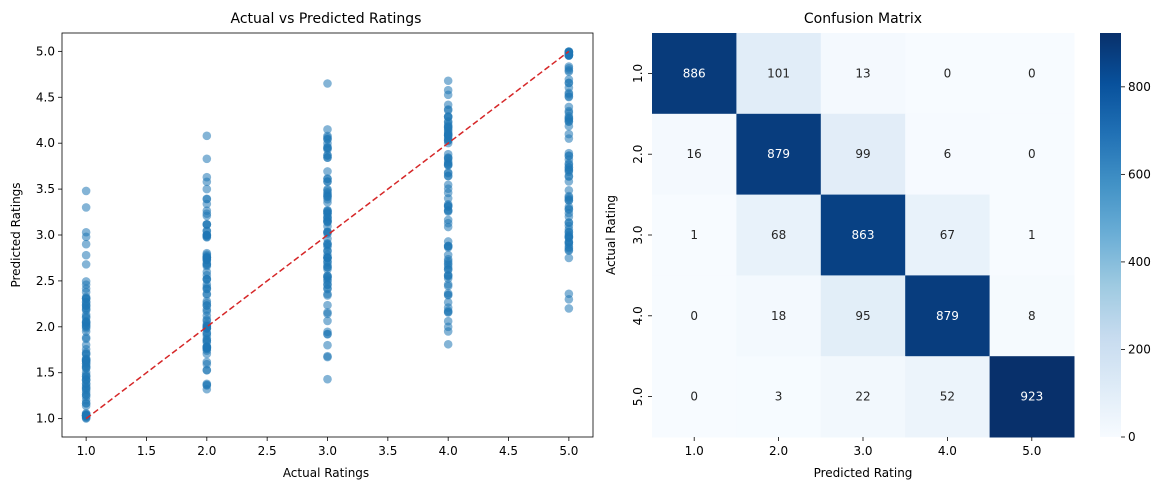 The width and height of the screenshot is (1166, 490). I want to click on heatmap-cell-value: 13, so click(862, 73).